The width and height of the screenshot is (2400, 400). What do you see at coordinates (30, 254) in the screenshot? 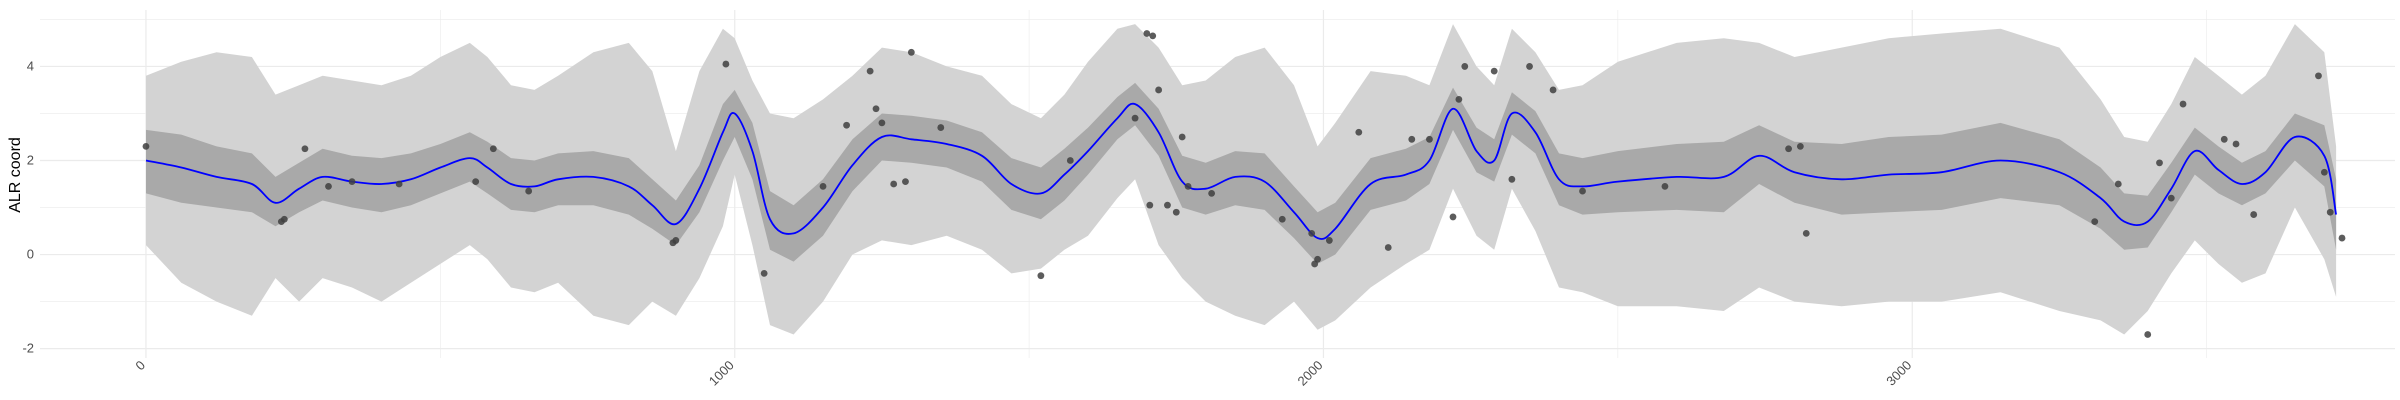
I see `y-tick-label: 0` at bounding box center [30, 254].